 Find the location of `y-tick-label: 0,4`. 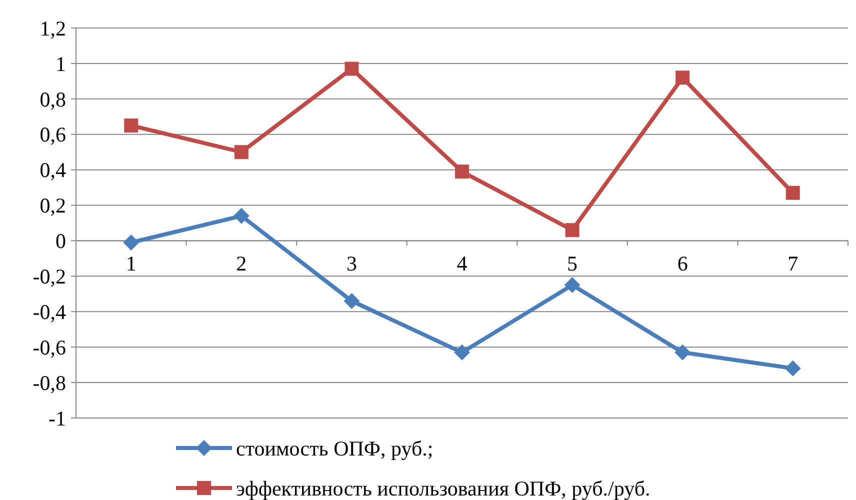

y-tick-label: 0,4 is located at coordinates (53, 170).